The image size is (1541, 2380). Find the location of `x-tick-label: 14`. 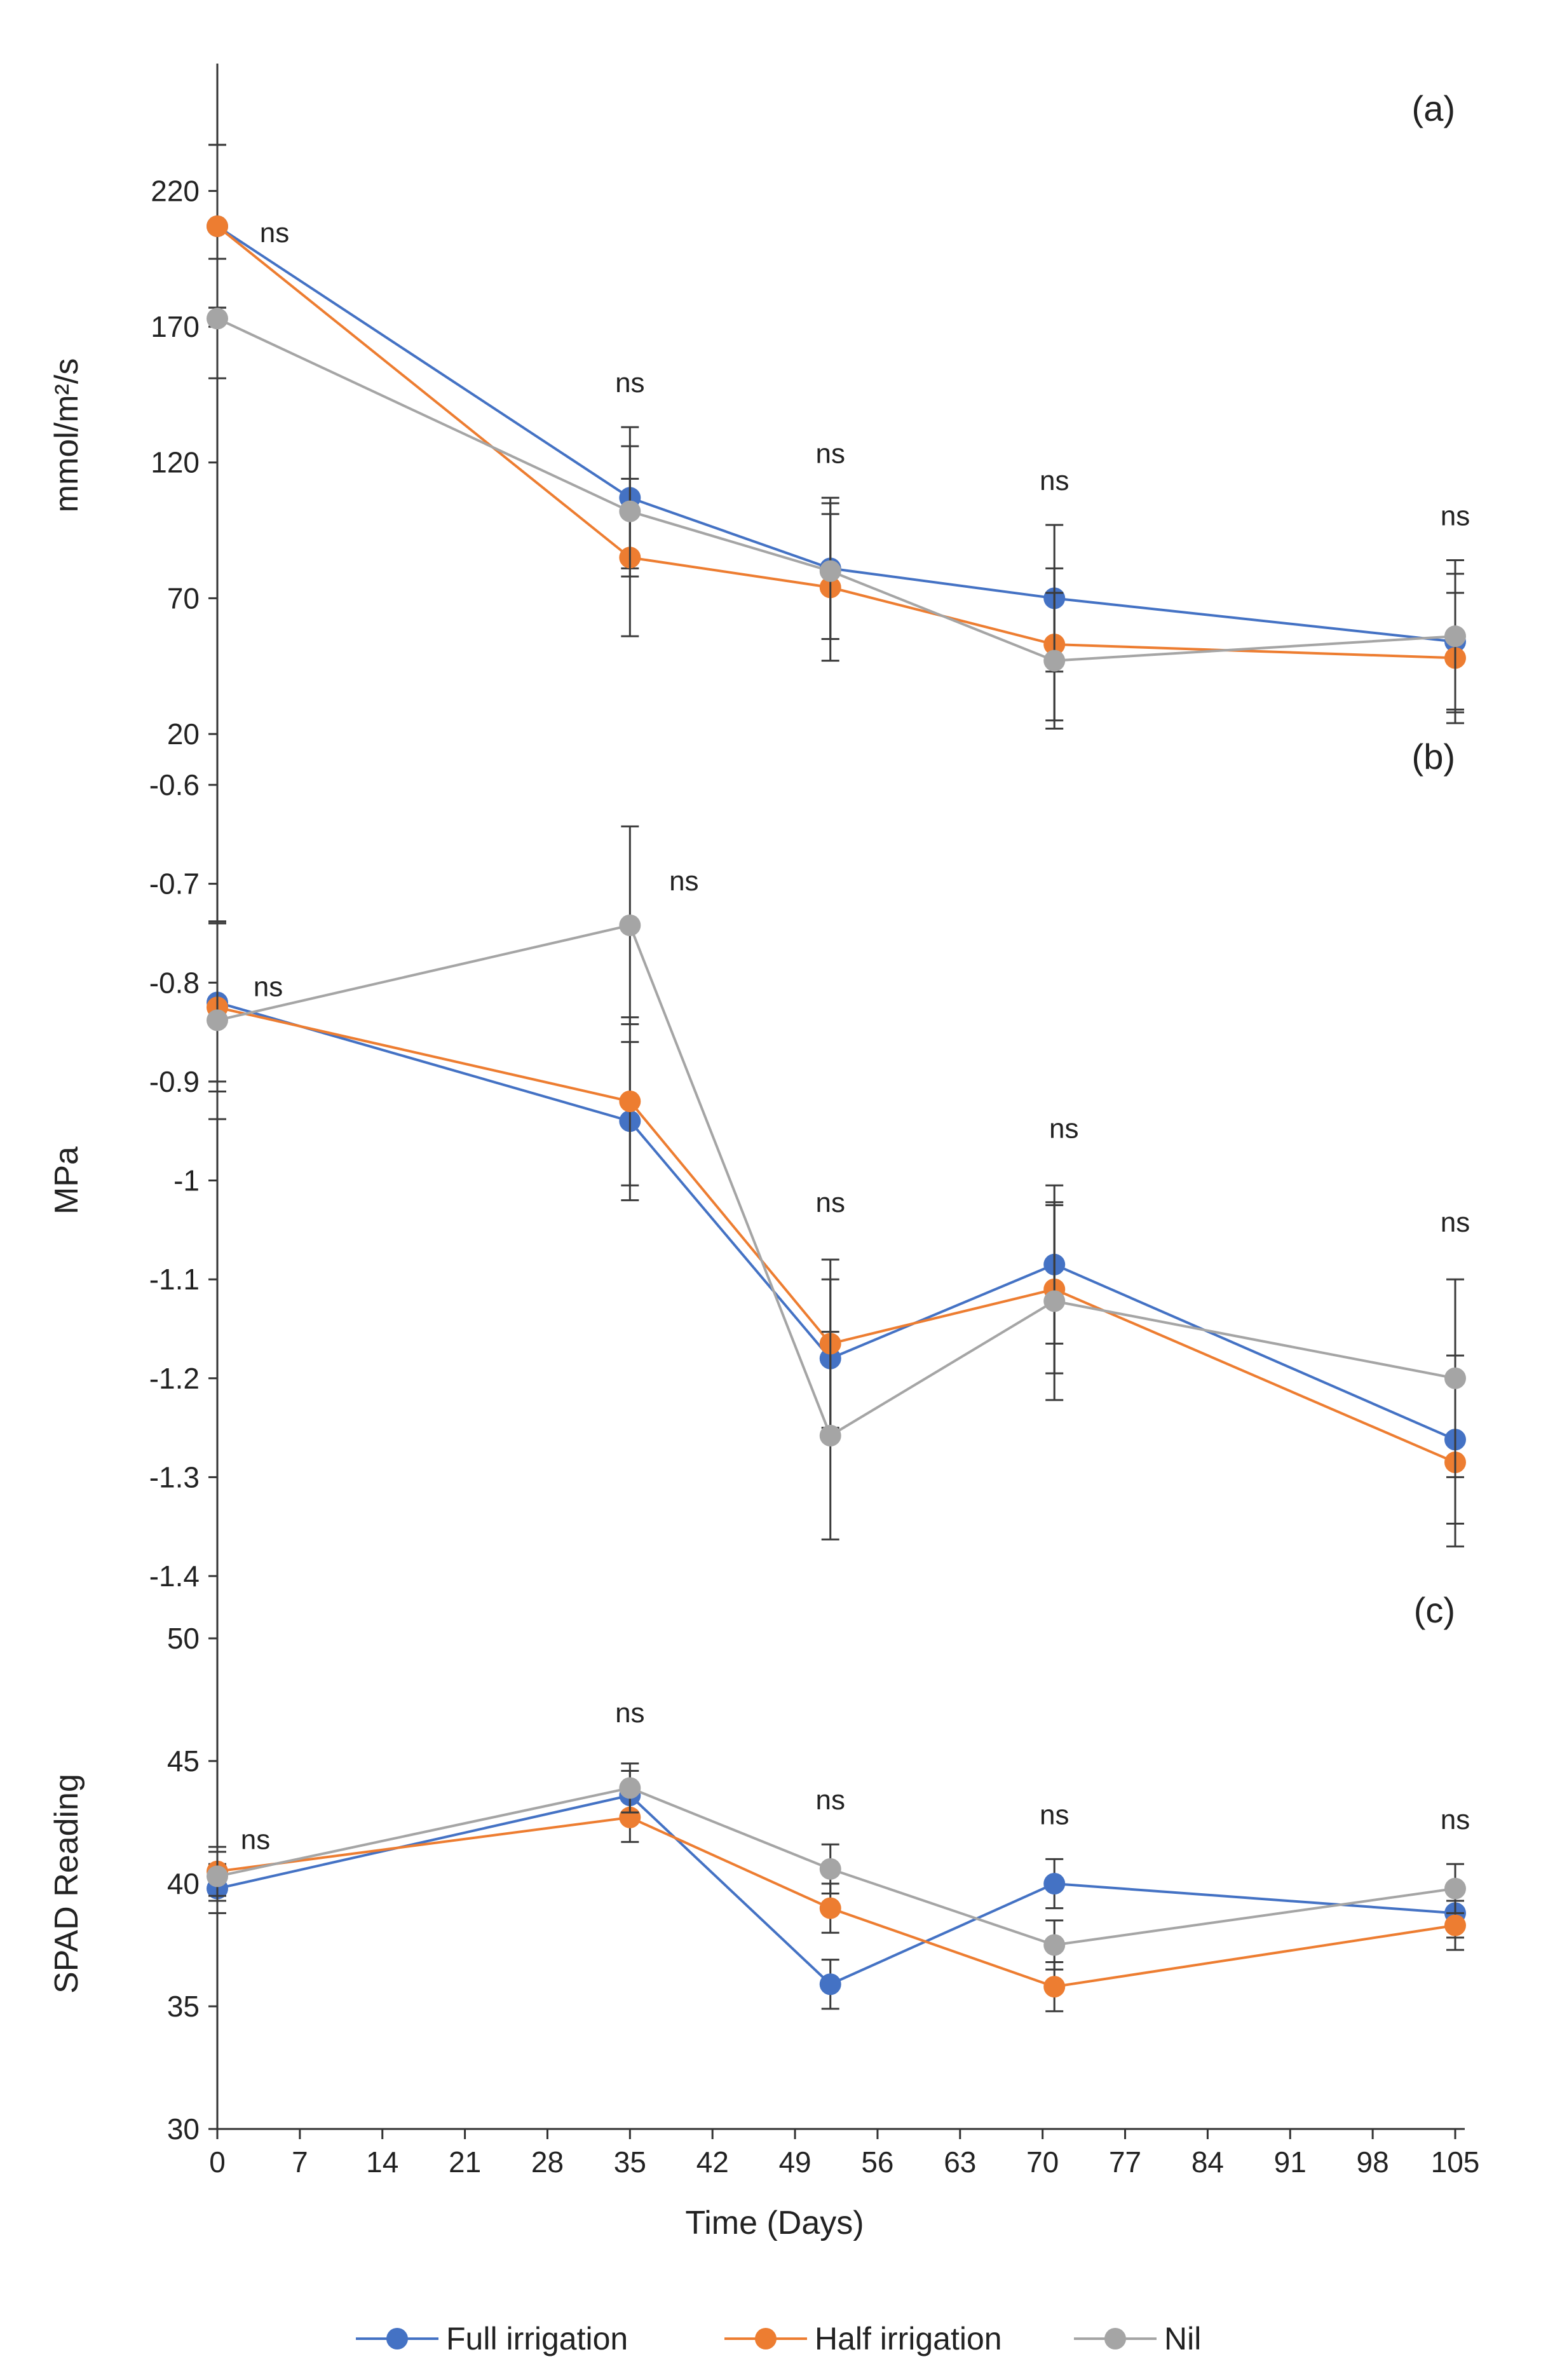

x-tick-label: 14 is located at coordinates (382, 2162).